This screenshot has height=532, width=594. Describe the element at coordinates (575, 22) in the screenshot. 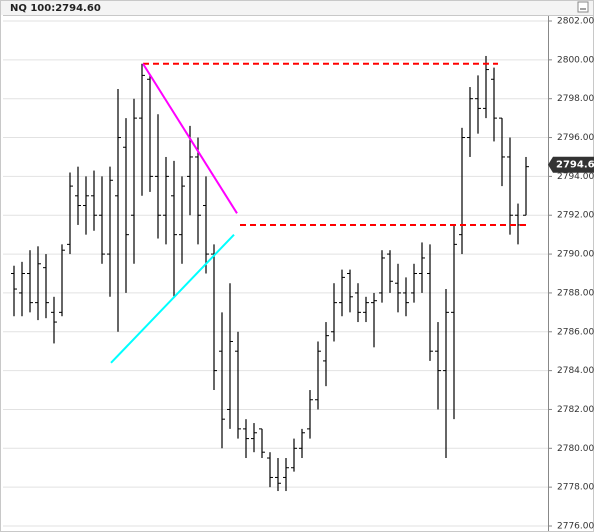

I see `y-tick-label: 2802.00` at that location.